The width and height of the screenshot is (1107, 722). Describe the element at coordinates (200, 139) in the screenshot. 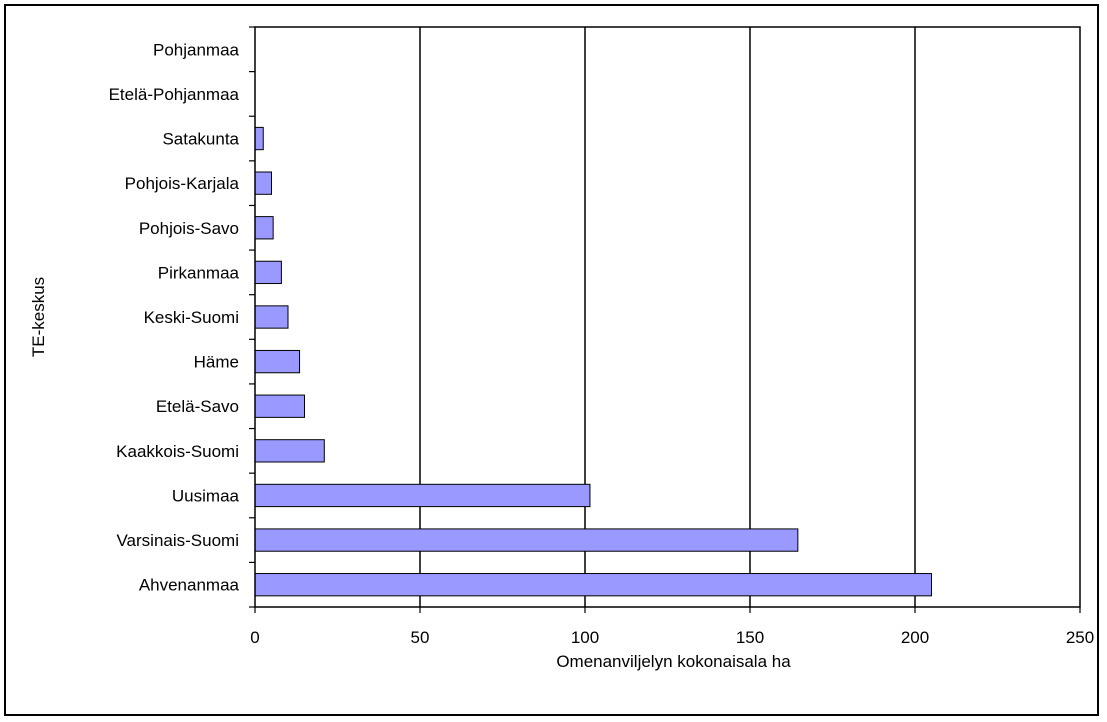

I see `category-label: Satakunta` at that location.